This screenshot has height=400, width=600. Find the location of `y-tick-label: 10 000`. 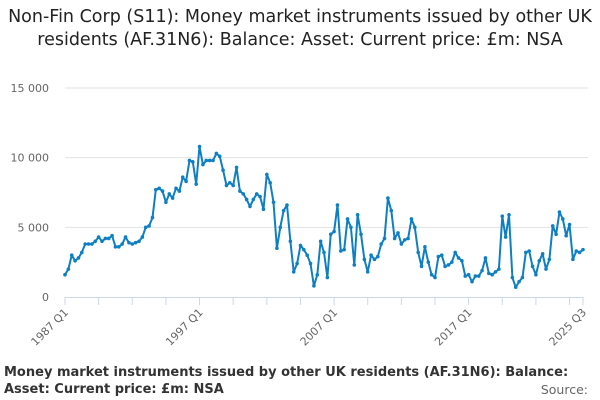

y-tick-label: 10 000 is located at coordinates (30, 158).